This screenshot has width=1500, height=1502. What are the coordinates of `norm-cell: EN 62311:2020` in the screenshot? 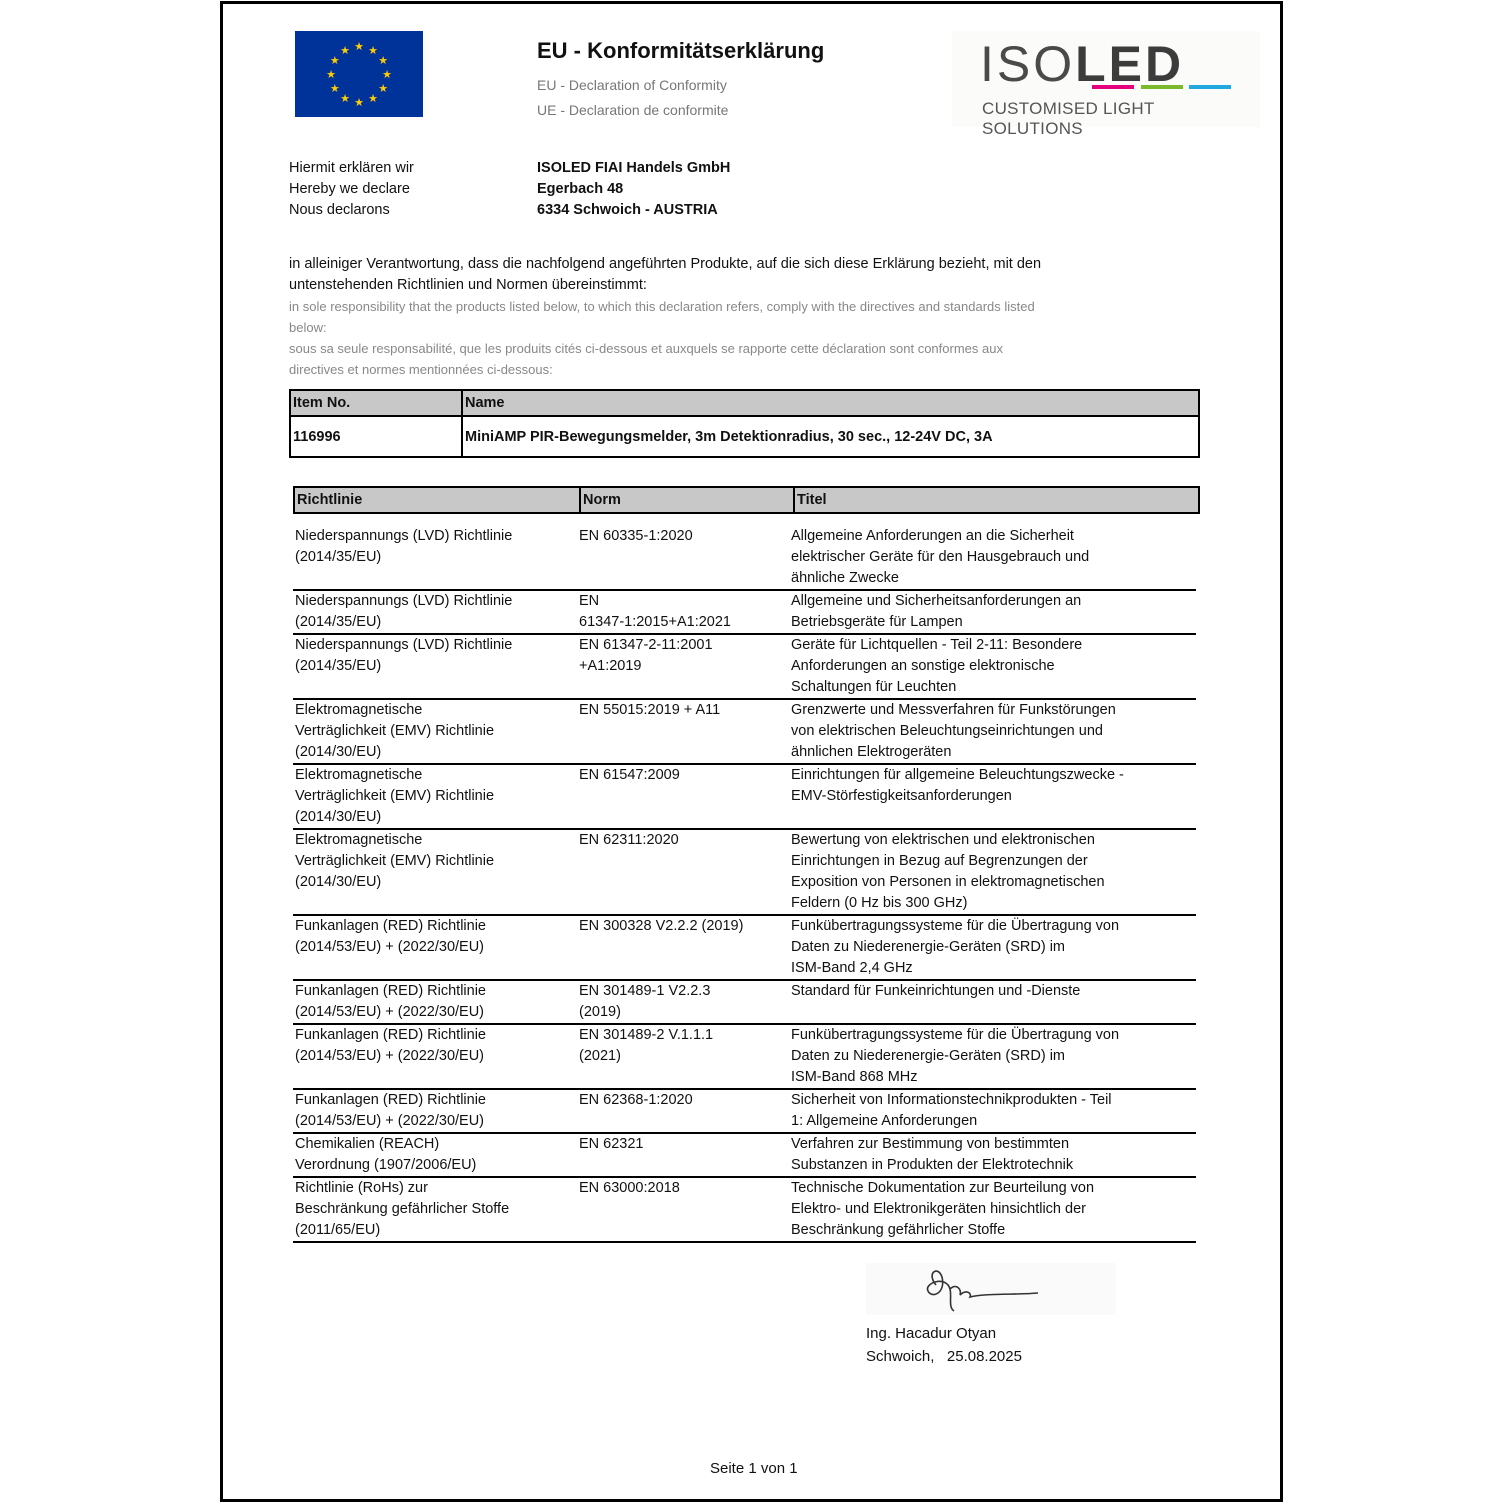 It's located at (629, 840).